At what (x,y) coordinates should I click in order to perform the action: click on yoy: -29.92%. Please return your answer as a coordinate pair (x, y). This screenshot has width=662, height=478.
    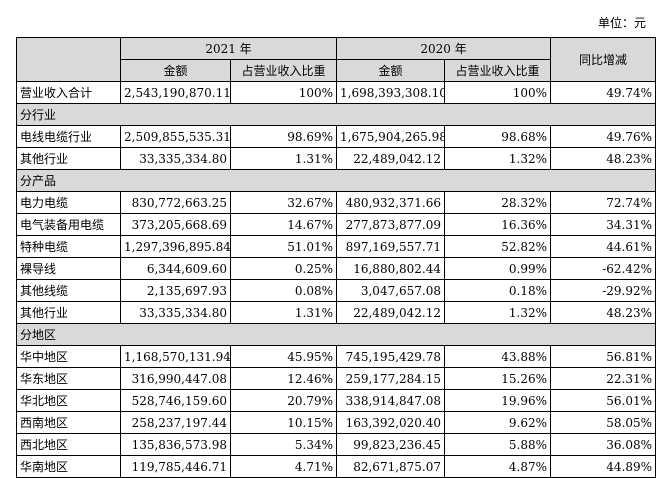
    Looking at the image, I should click on (603, 290).